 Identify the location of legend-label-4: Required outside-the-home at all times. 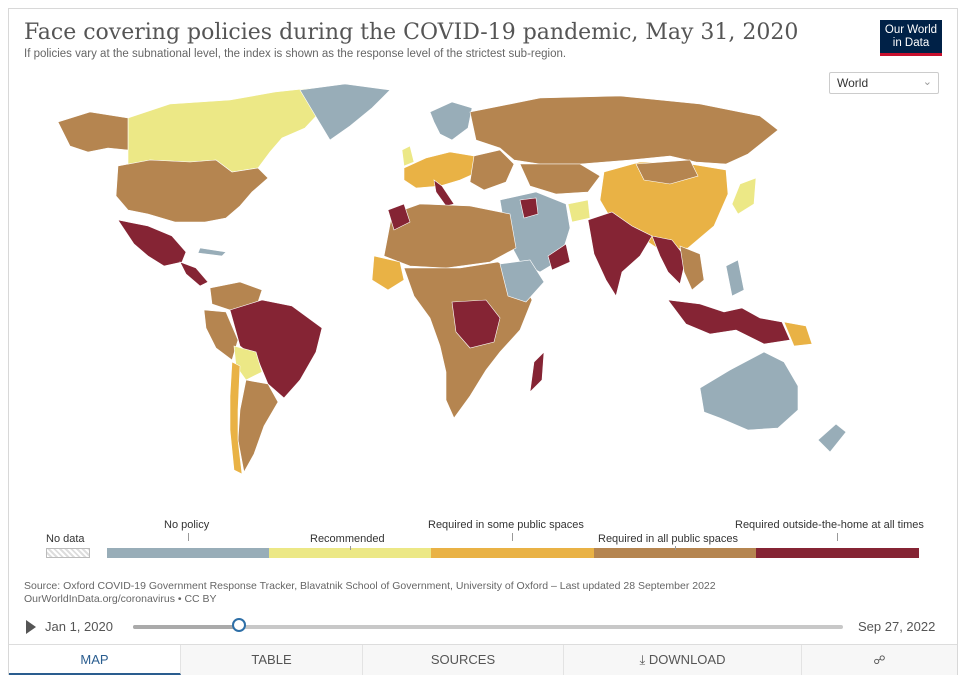
(829, 525).